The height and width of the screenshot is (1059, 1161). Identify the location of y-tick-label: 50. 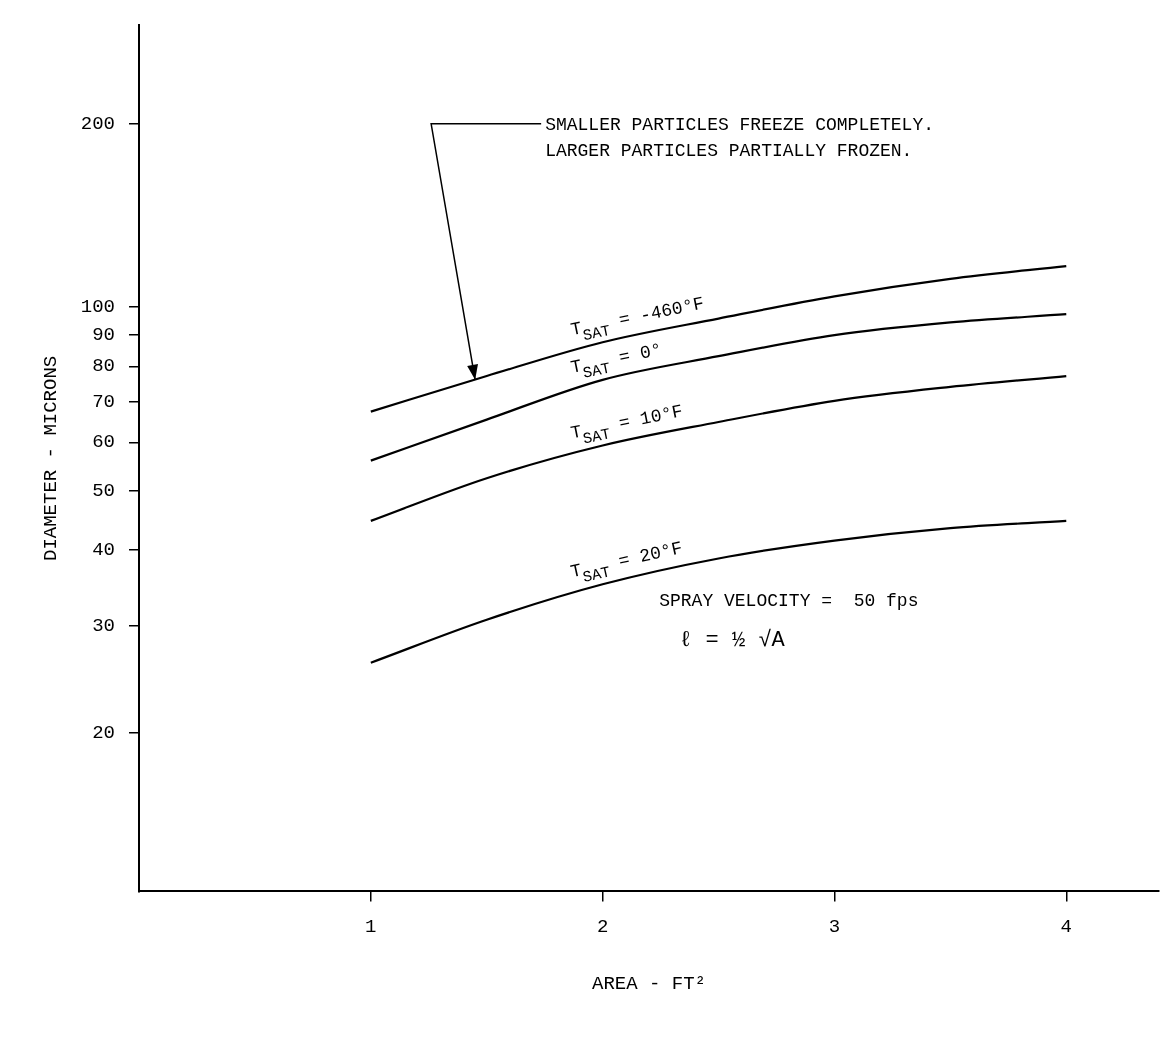
(104, 490).